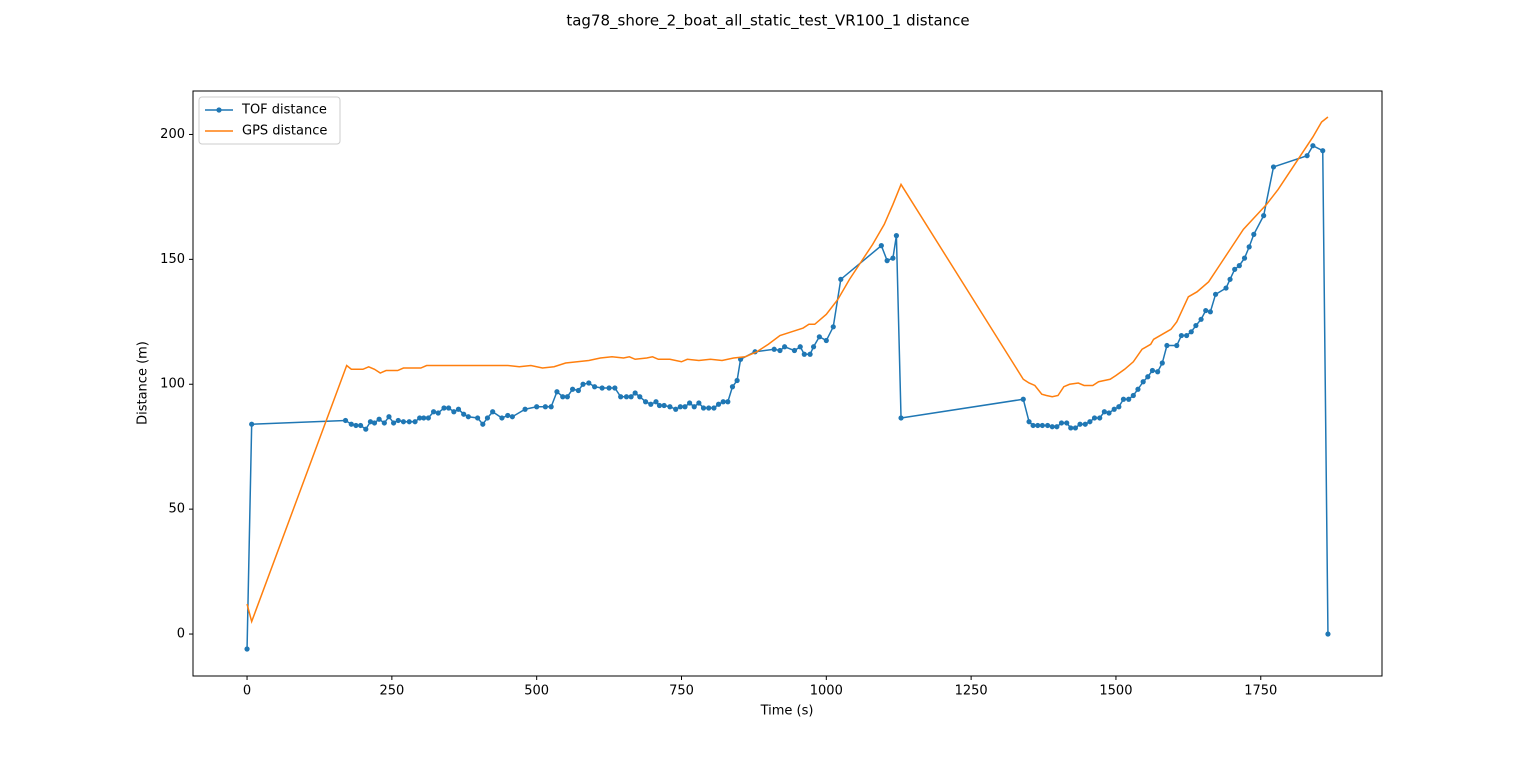  What do you see at coordinates (284, 131) in the screenshot?
I see `legend-label: GPS distance` at bounding box center [284, 131].